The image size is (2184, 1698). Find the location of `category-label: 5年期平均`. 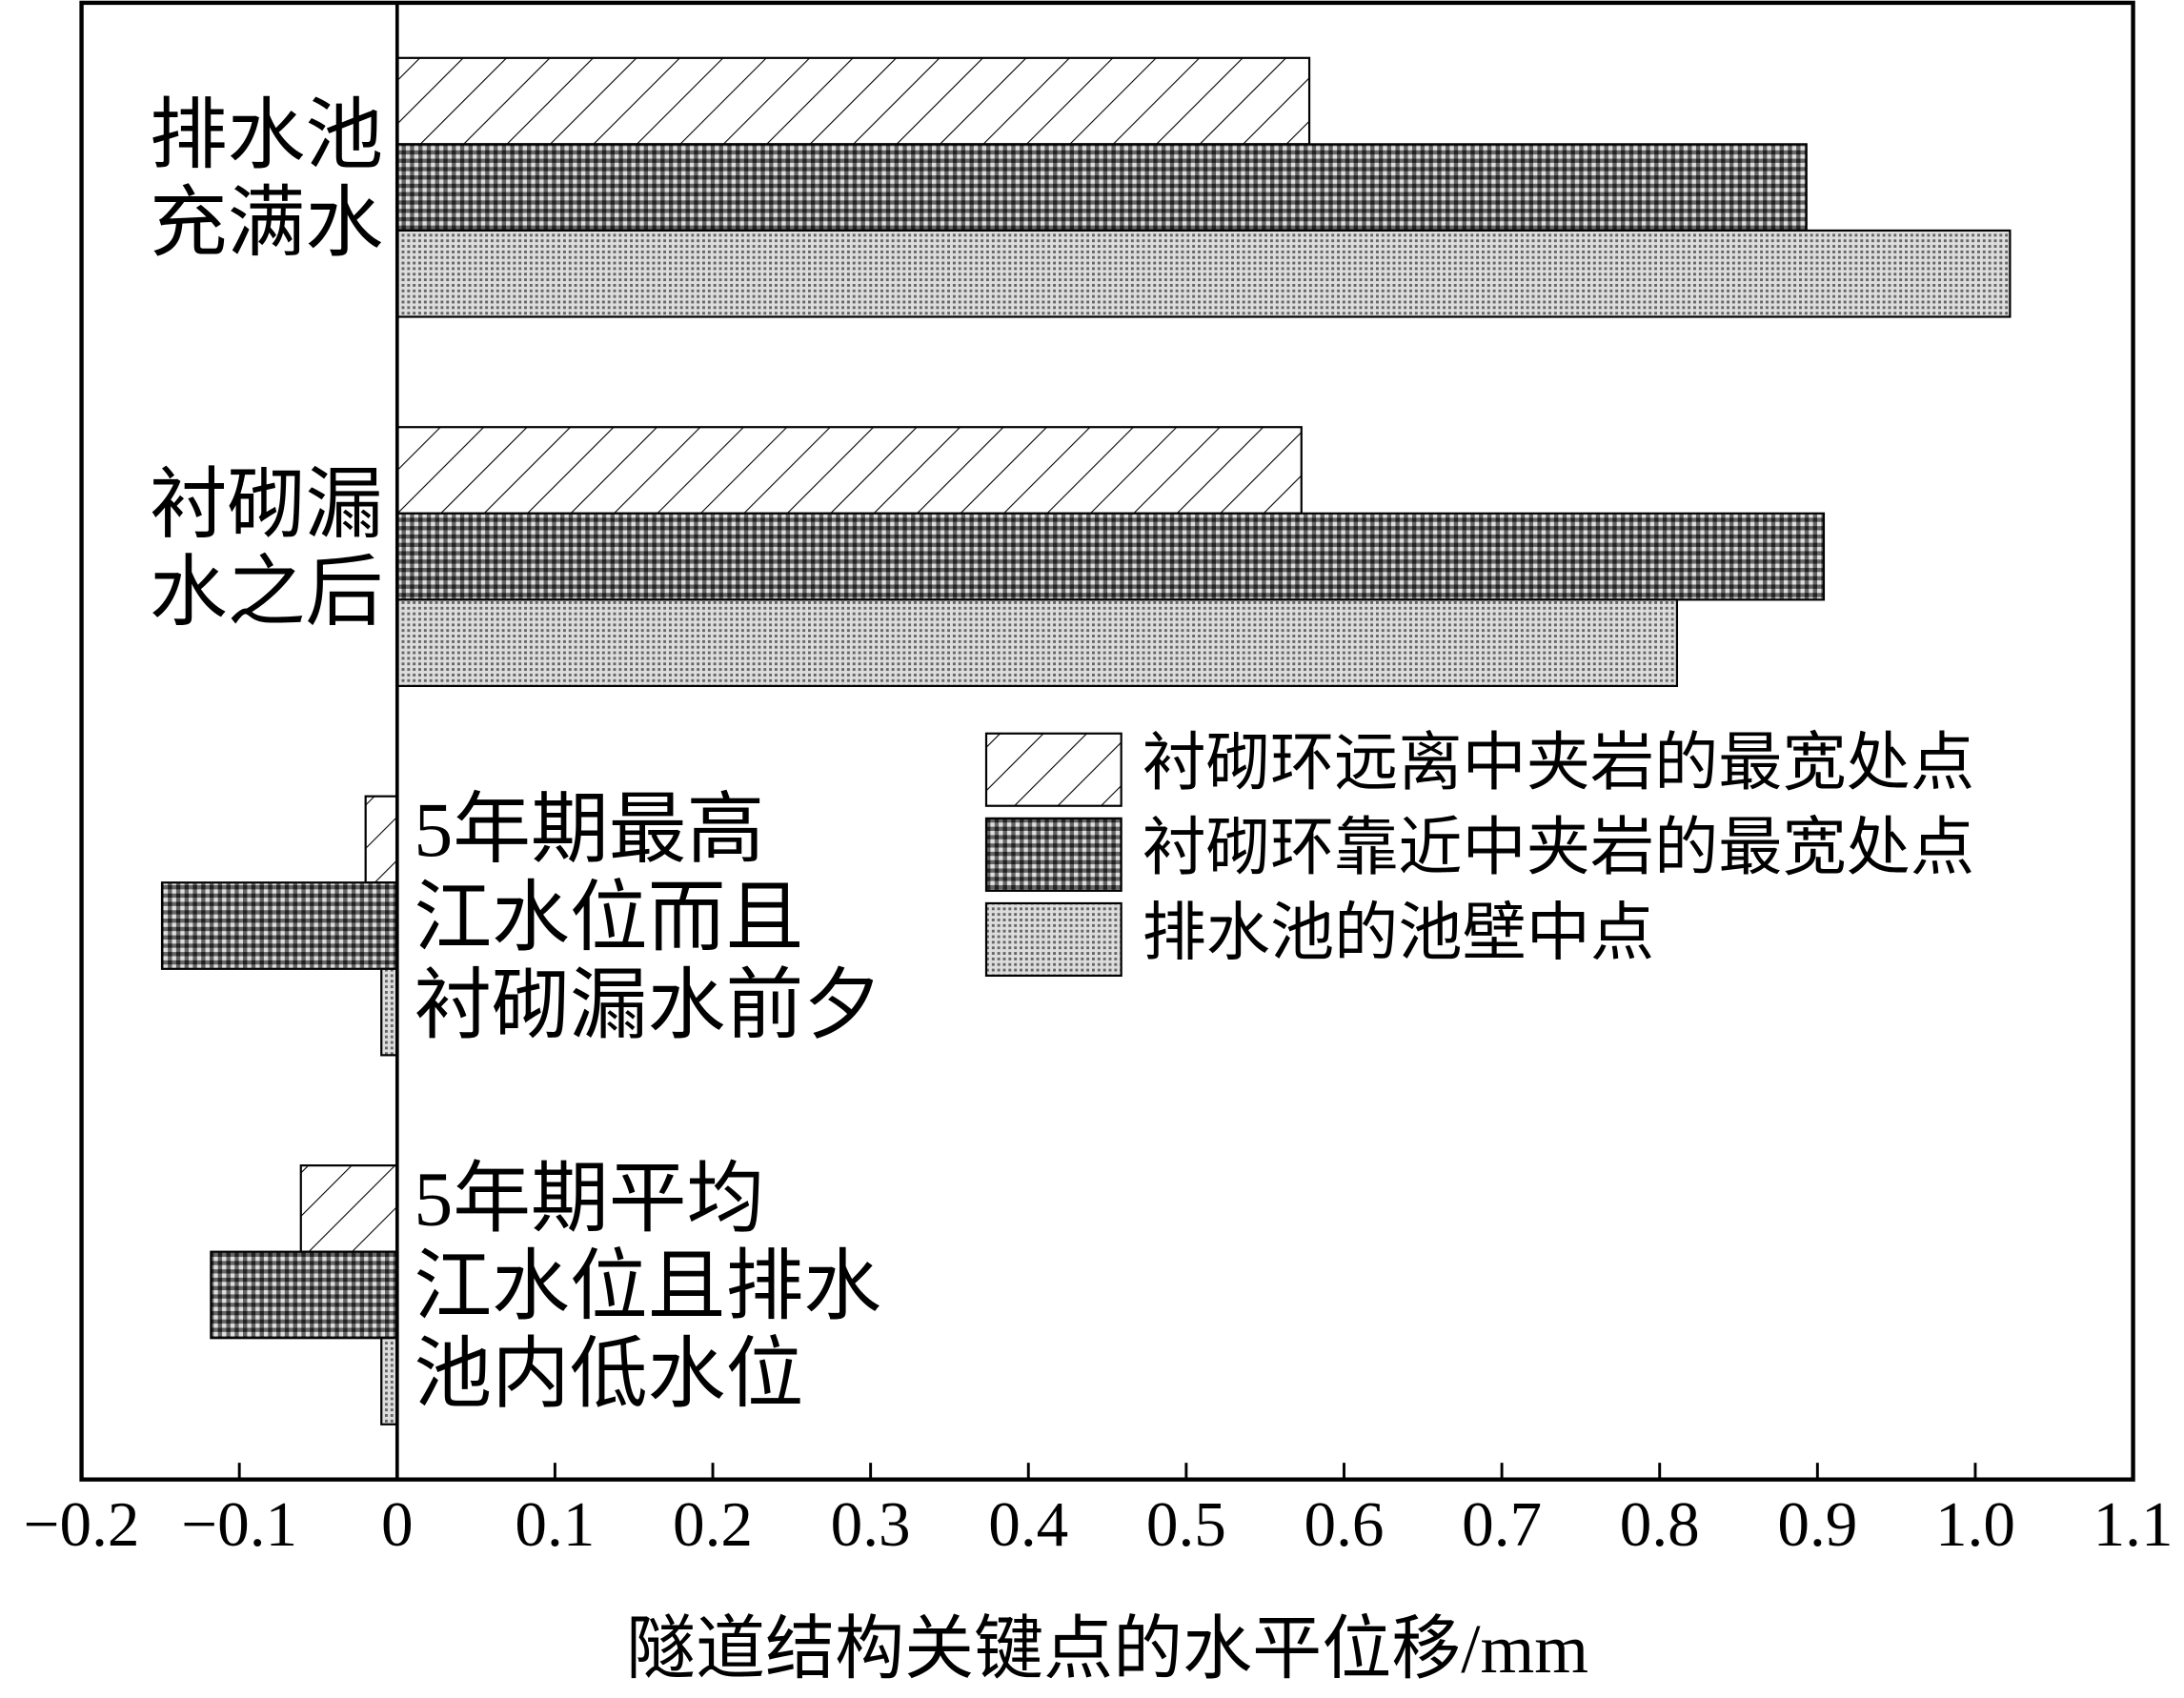

category-label: 5年期平均 is located at coordinates (589, 1199).